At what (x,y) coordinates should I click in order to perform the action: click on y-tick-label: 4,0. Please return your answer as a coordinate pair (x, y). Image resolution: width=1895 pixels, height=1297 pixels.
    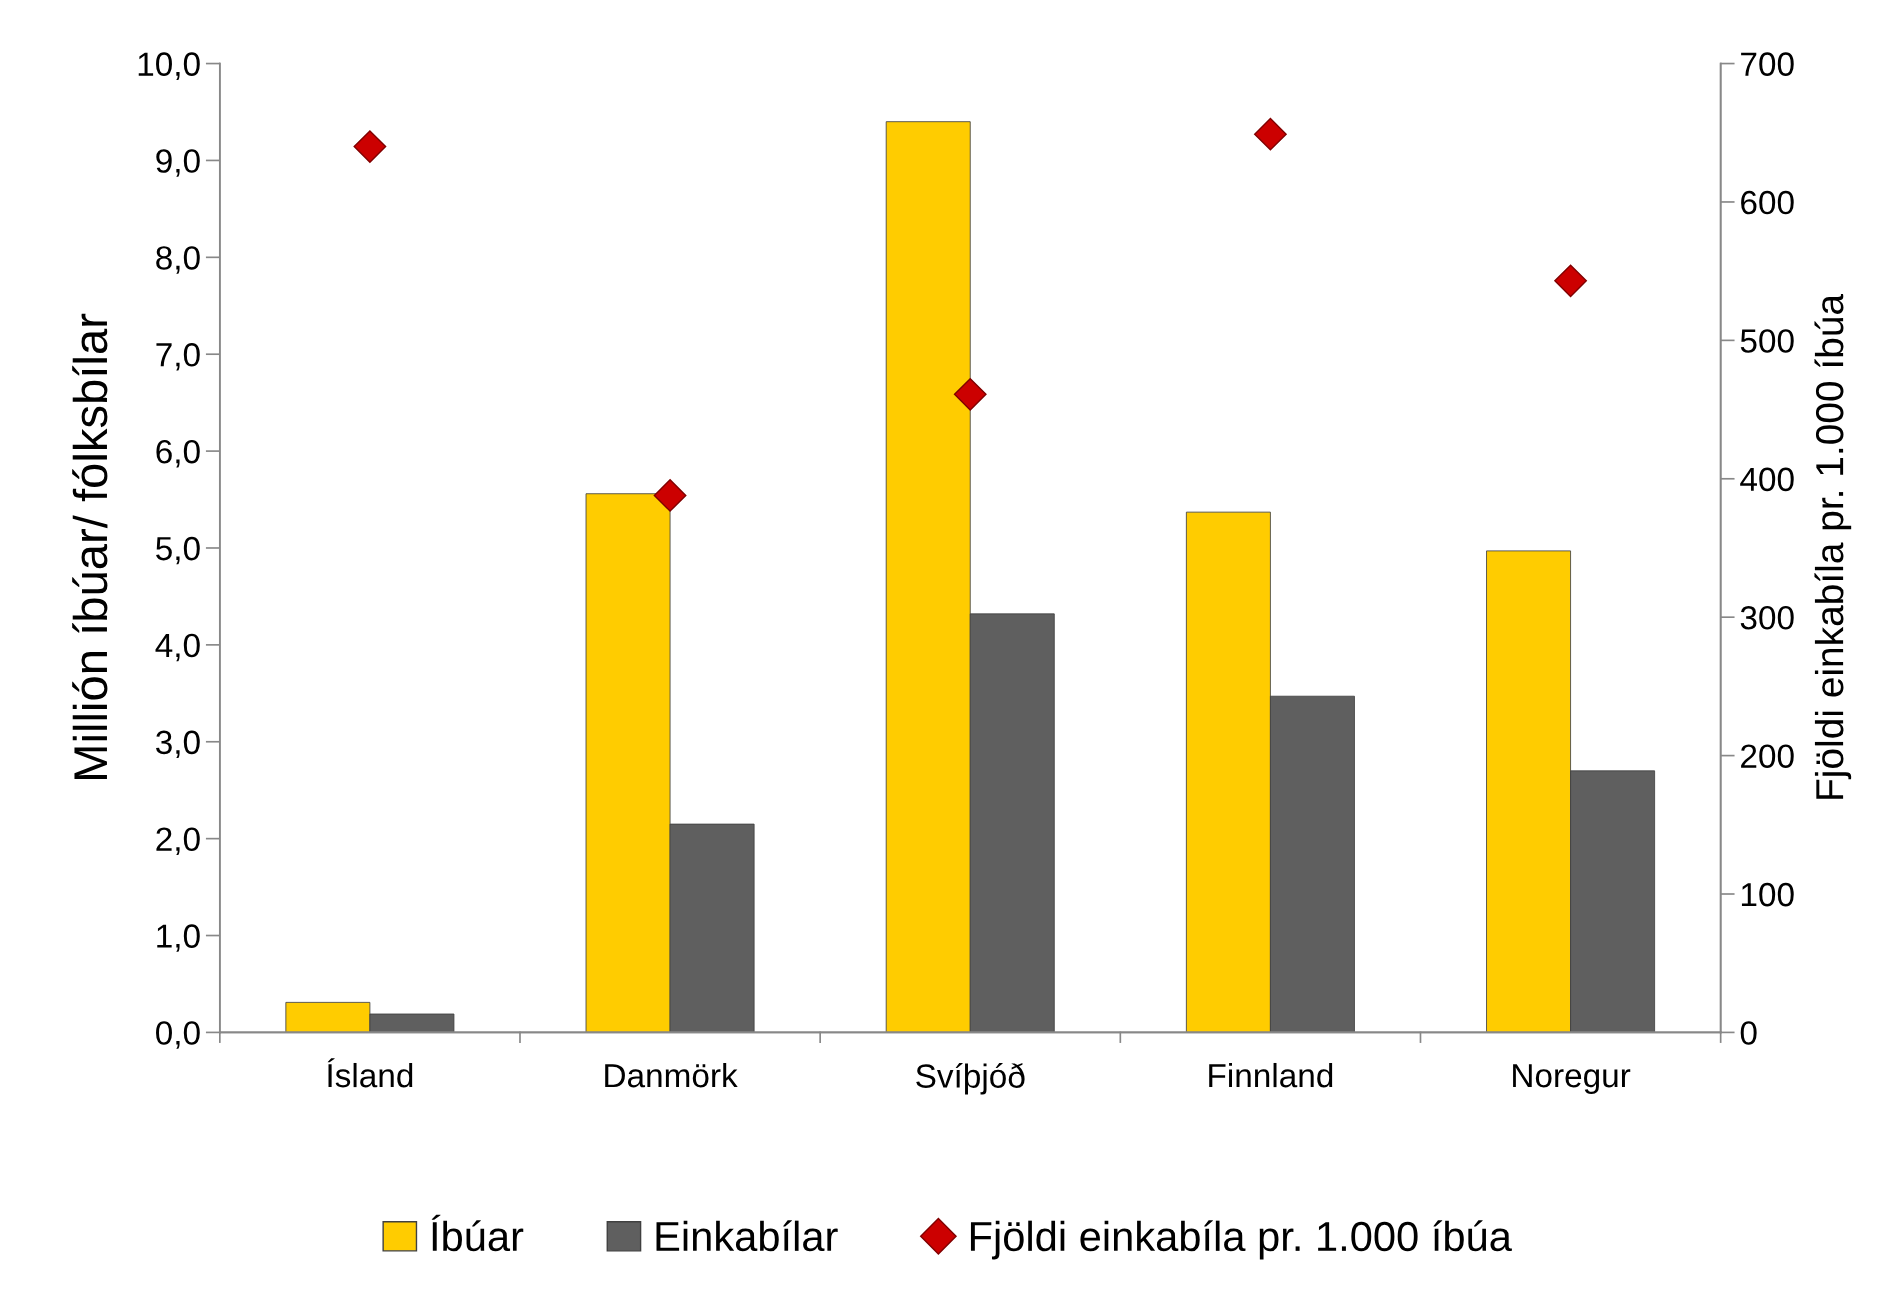
    Looking at the image, I should click on (177, 647).